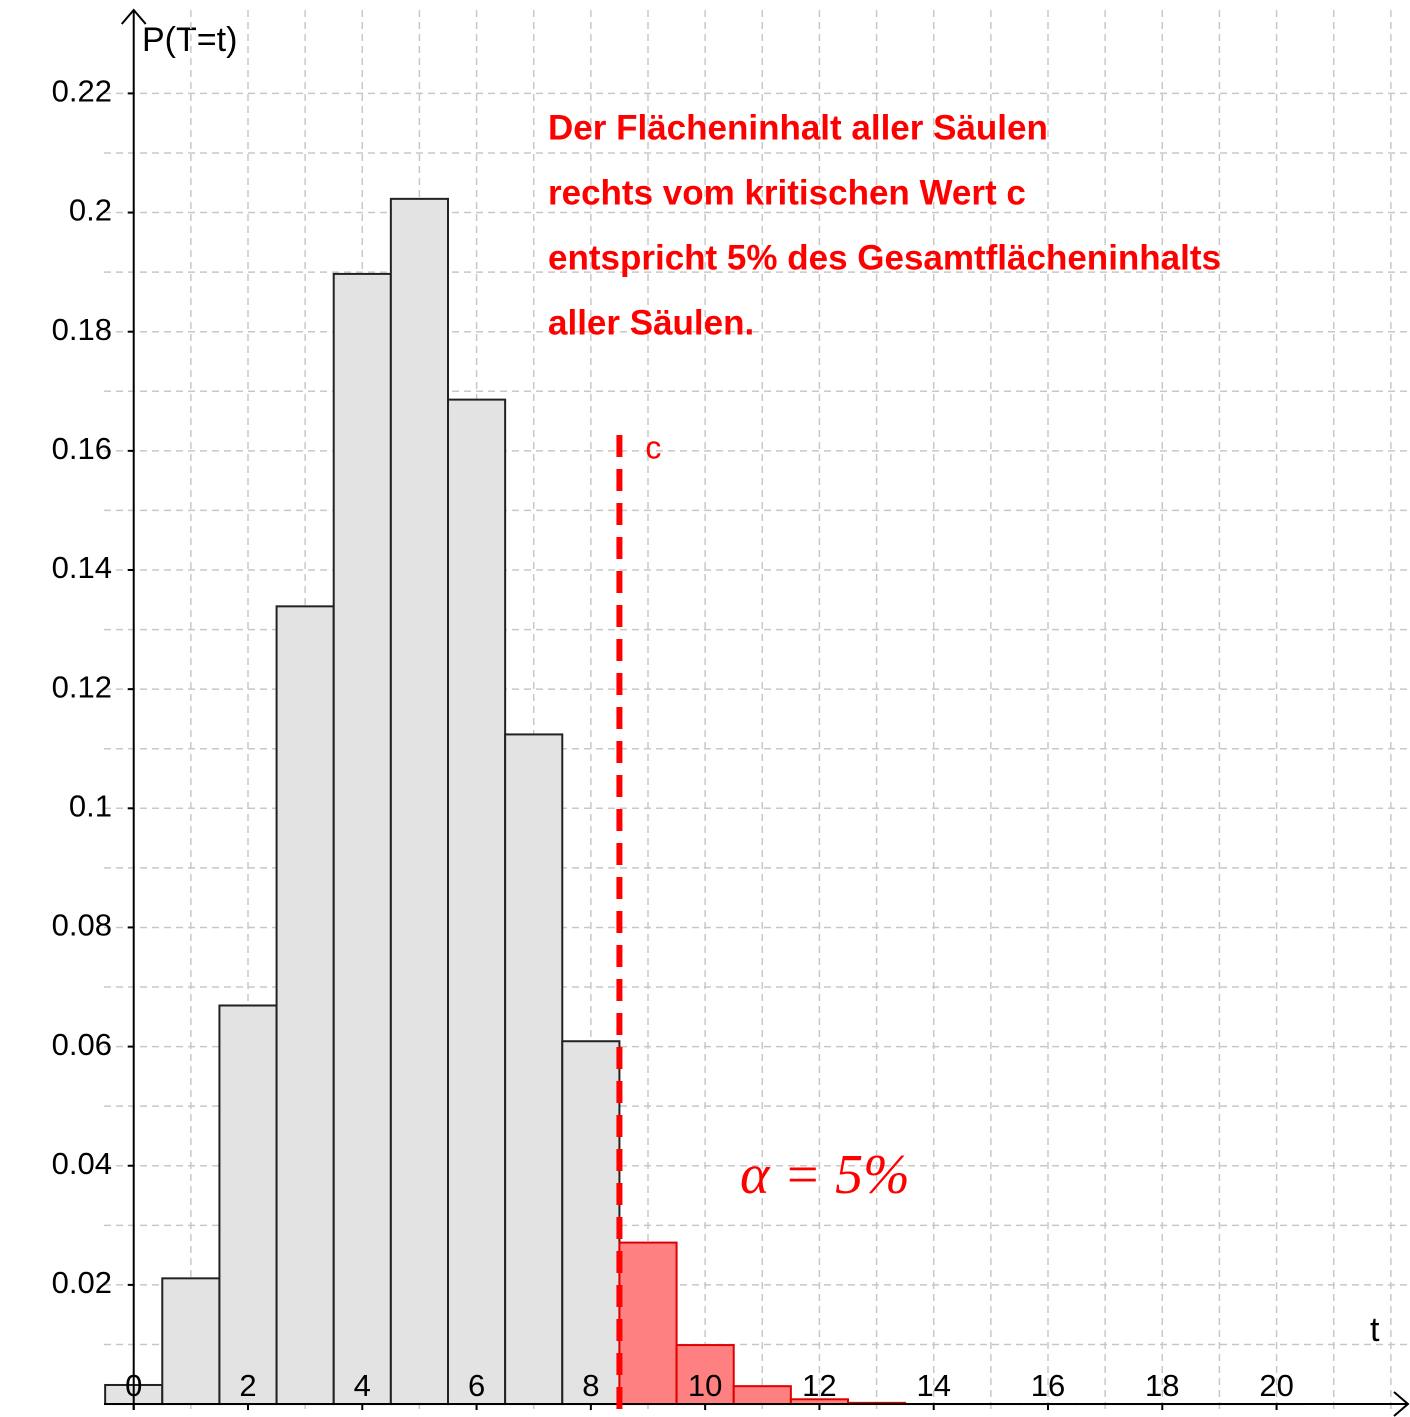  Describe the element at coordinates (705, 1385) in the screenshot. I see `x-tick-label: 10` at that location.